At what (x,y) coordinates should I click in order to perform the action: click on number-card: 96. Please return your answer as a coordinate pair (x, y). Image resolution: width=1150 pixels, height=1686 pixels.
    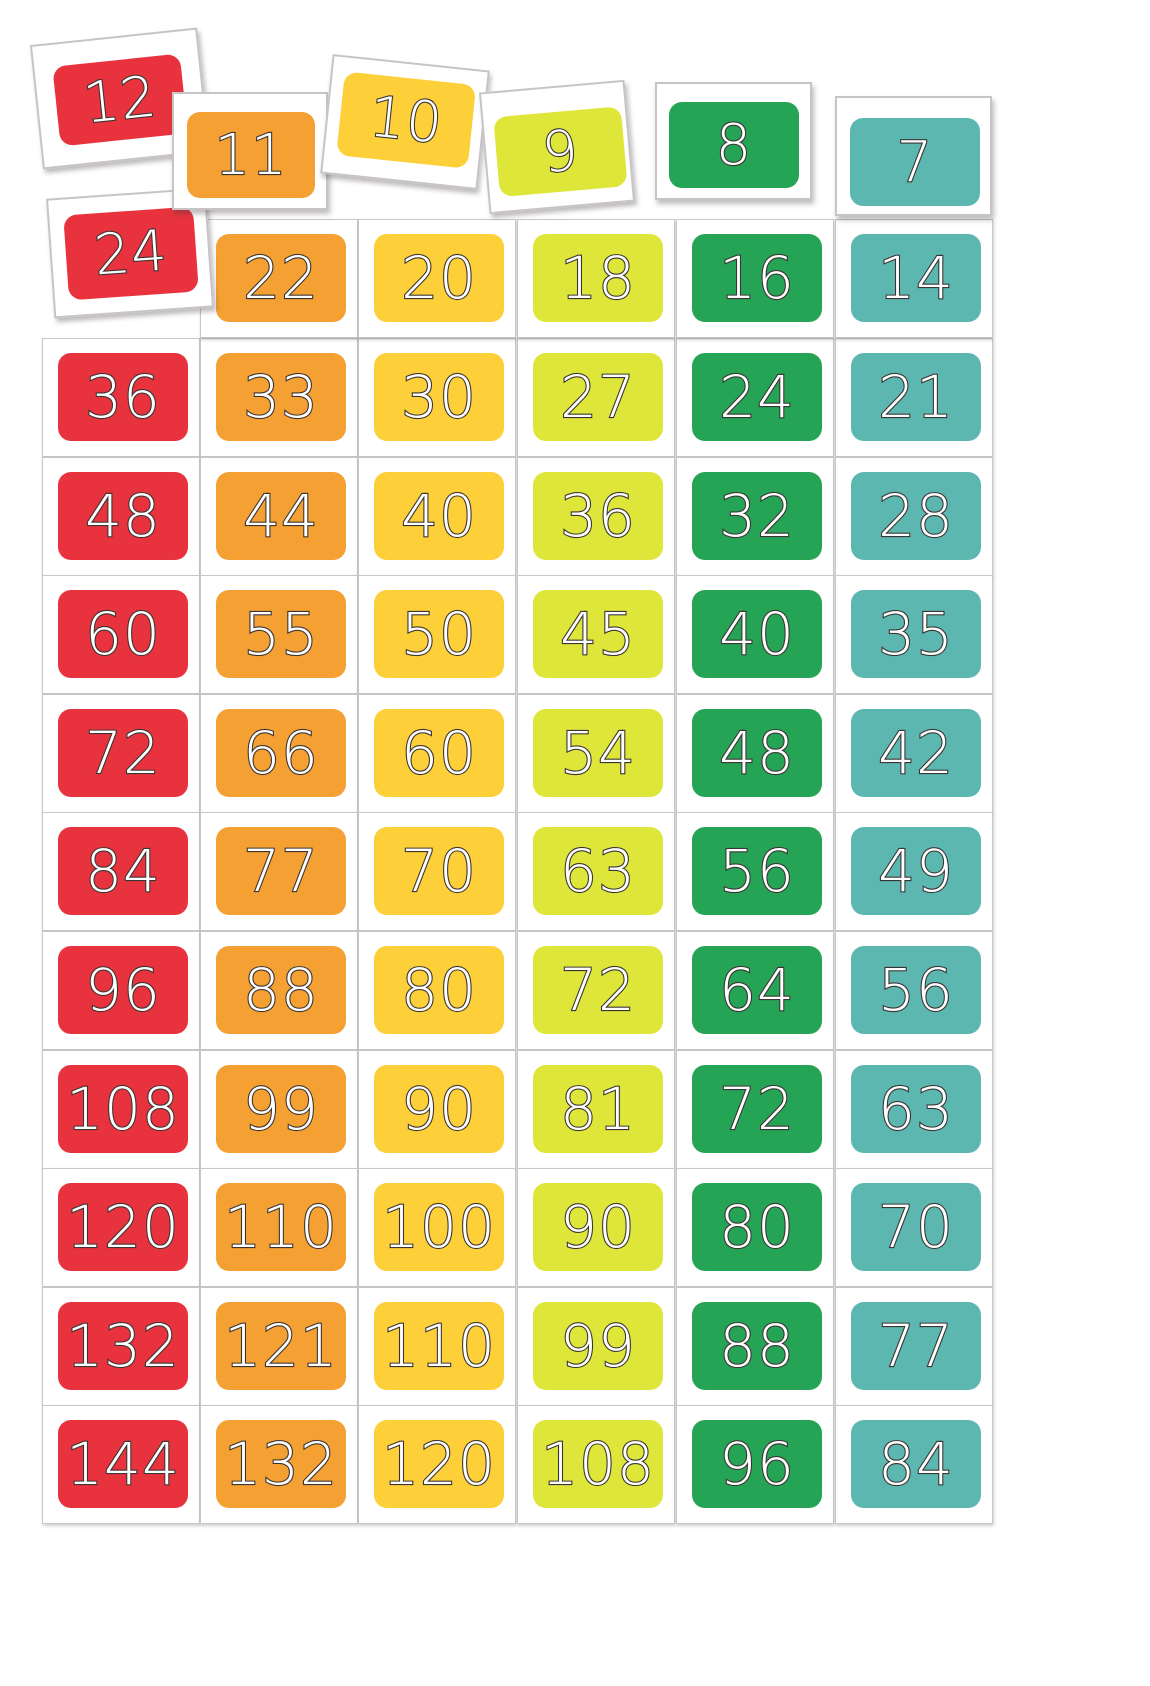
    Looking at the image, I should click on (755, 1464).